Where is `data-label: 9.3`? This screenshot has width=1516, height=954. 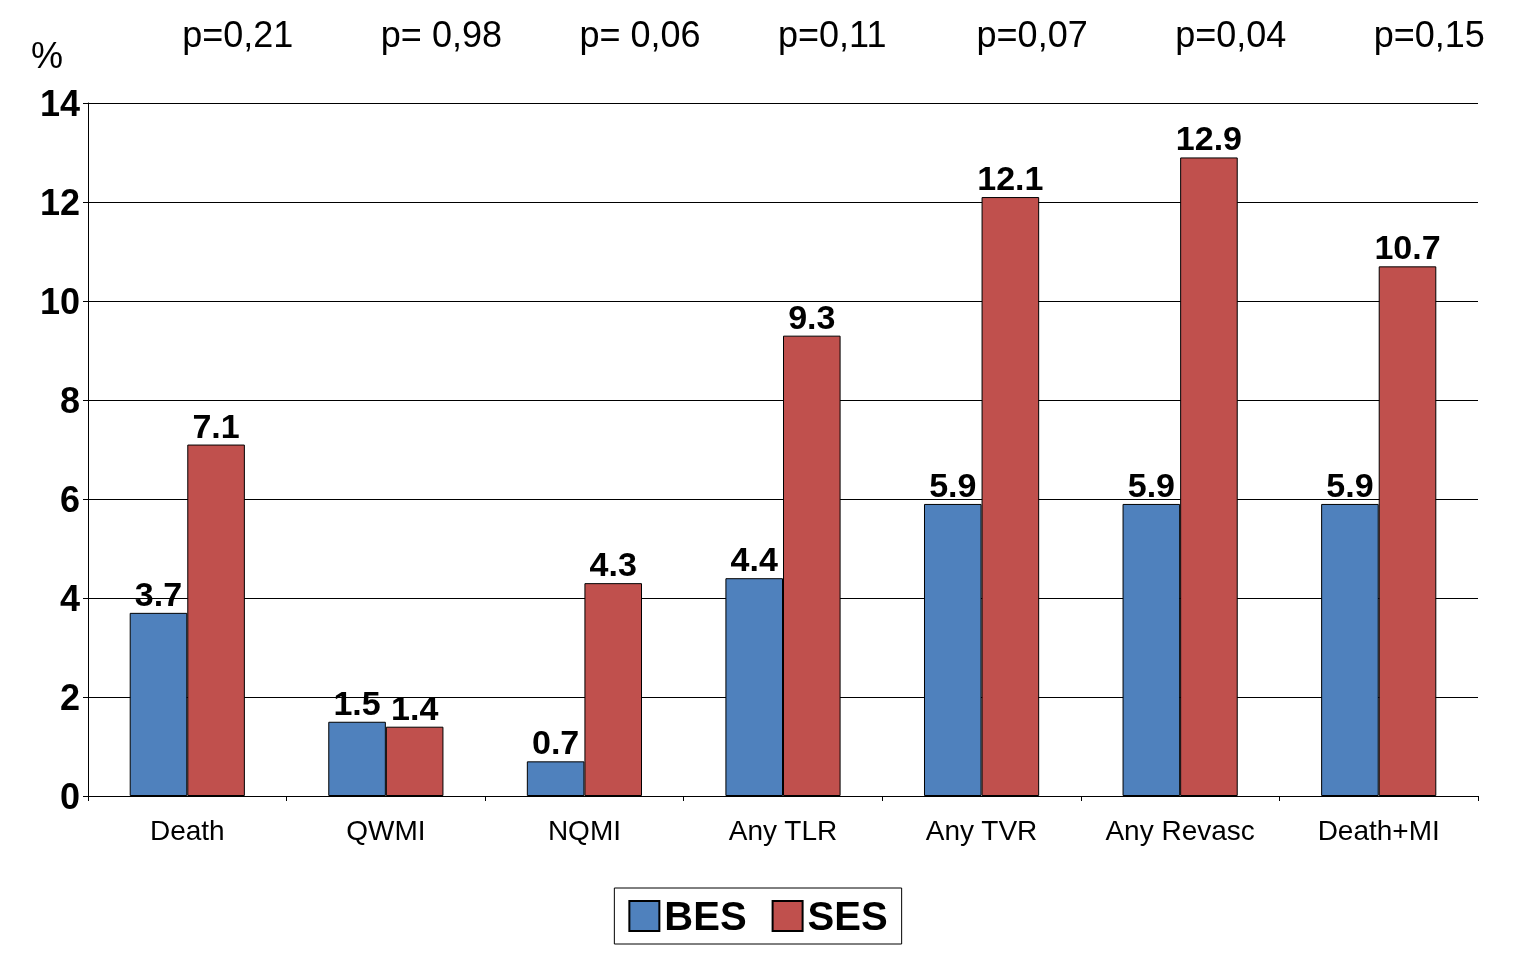
data-label: 9.3 is located at coordinates (812, 316).